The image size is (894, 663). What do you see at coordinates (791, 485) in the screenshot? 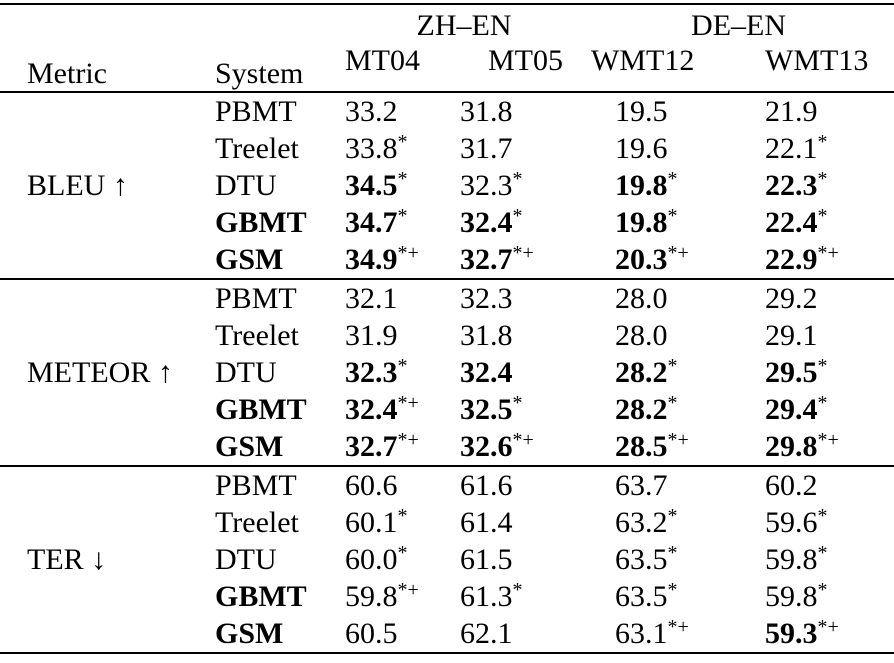
I see `score-value: 60.2` at bounding box center [791, 485].